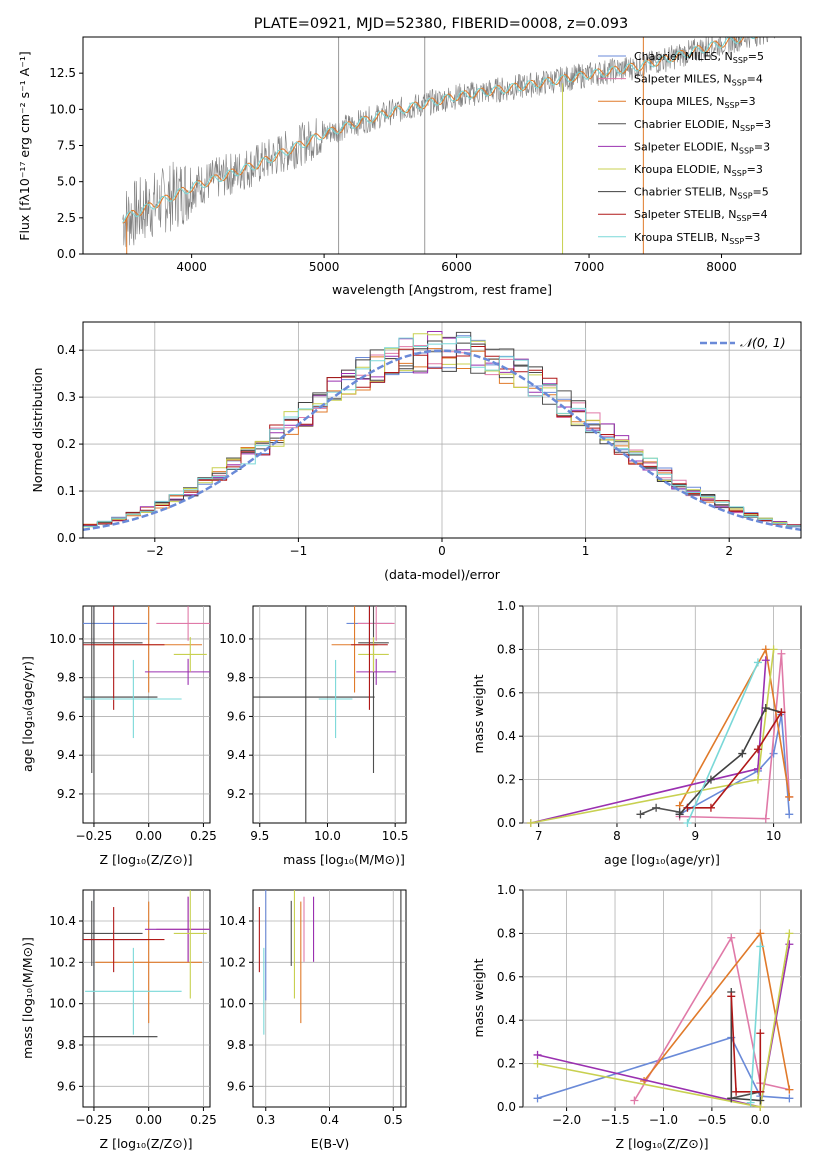  What do you see at coordinates (62, 639) in the screenshot?
I see `age-z-ytick-label: 10.0` at bounding box center [62, 639].